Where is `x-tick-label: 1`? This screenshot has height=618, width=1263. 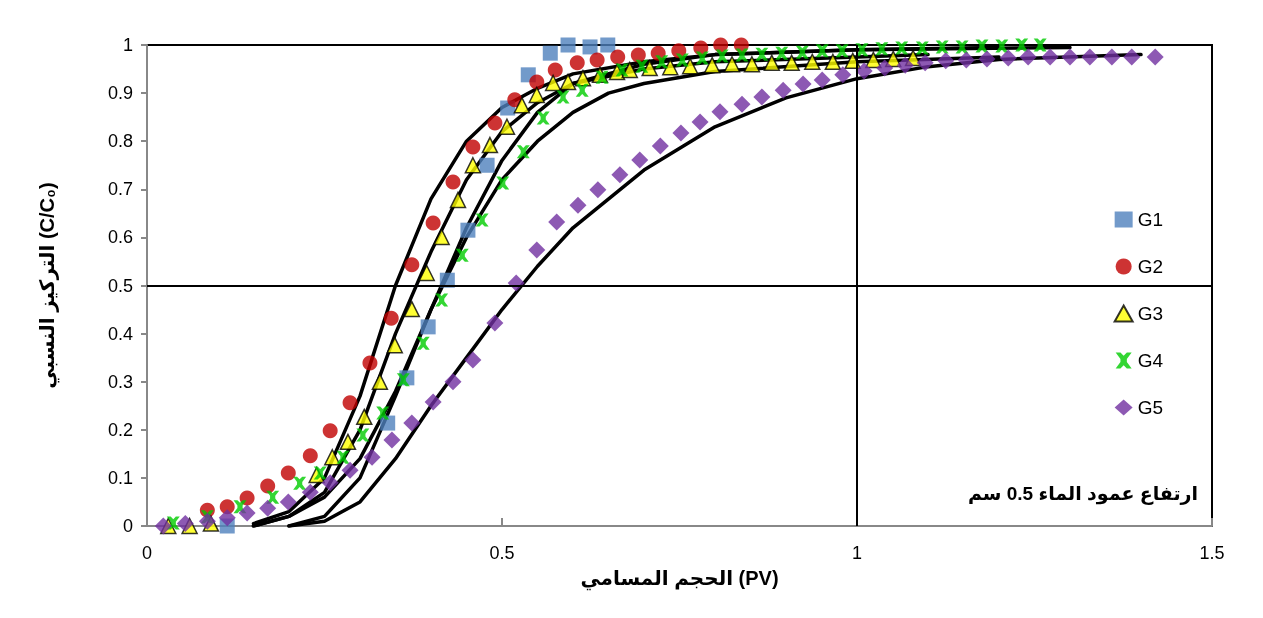
x-tick-label: 1 is located at coordinates (857, 553).